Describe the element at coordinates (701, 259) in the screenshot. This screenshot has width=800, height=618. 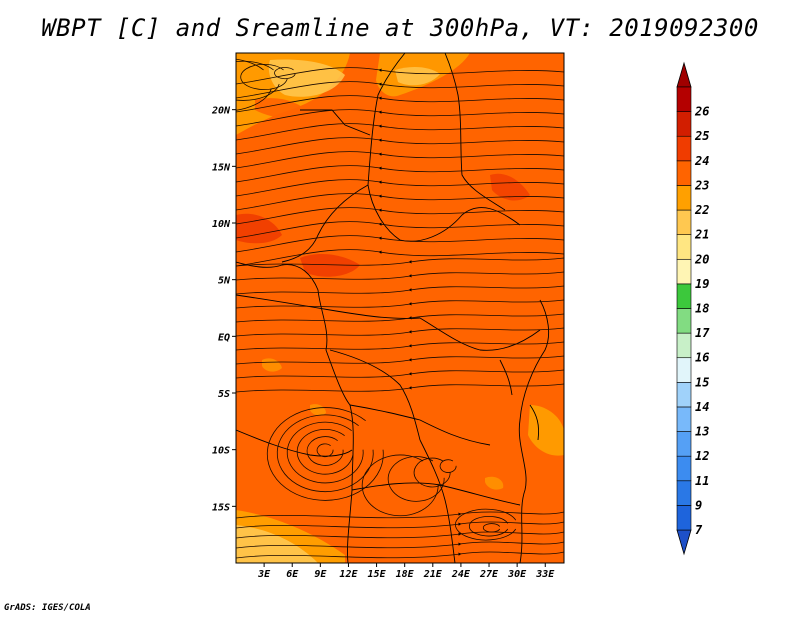
I see `colorbar-label: 20` at that location.